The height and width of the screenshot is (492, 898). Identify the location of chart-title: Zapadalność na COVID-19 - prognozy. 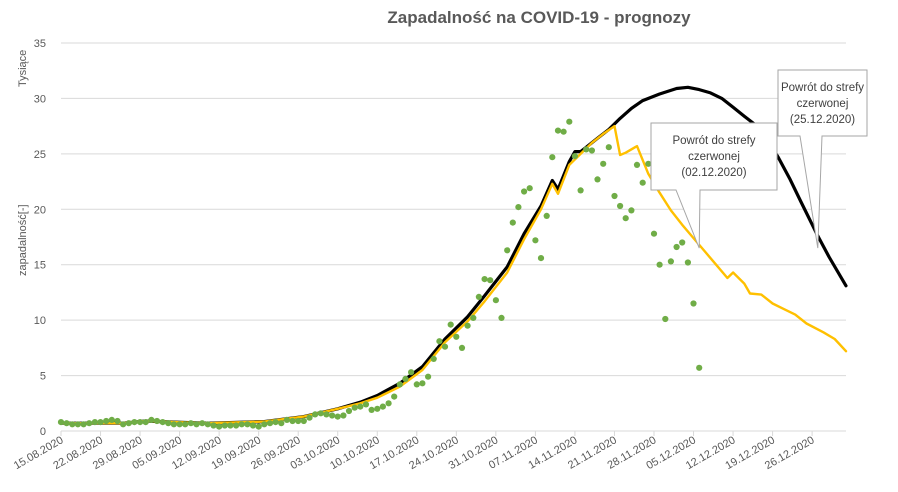
(539, 17).